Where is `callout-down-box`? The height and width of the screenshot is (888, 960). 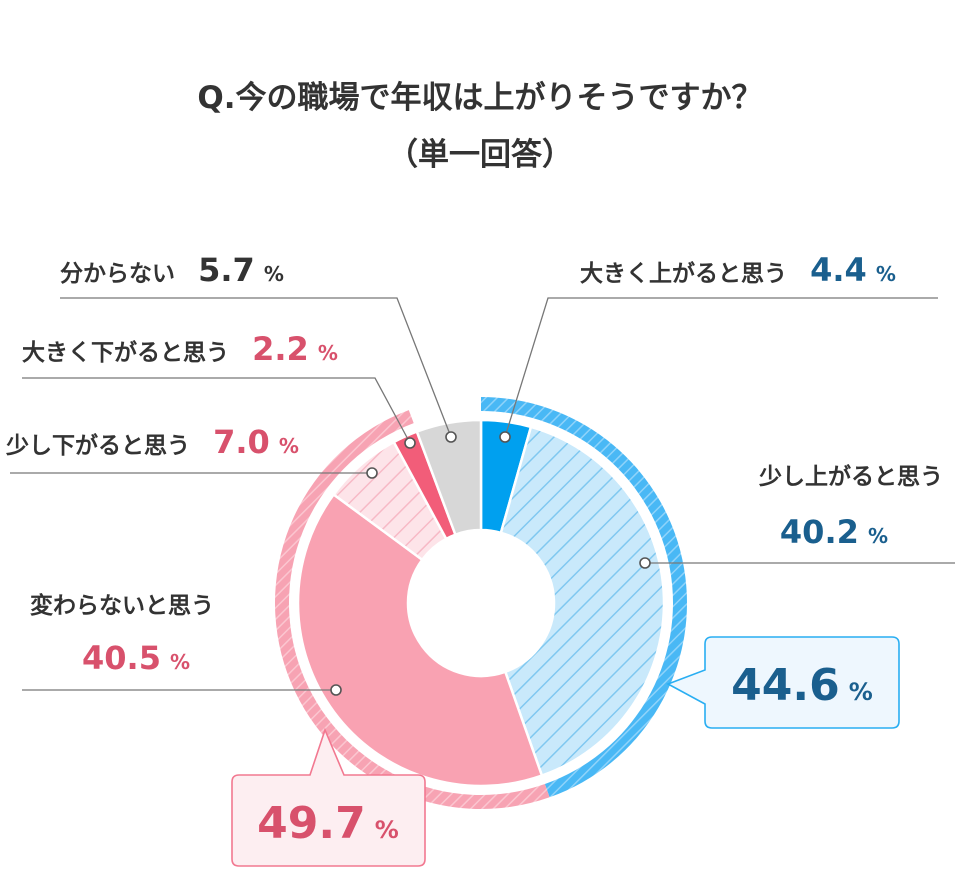 callout-down-box is located at coordinates (328, 797).